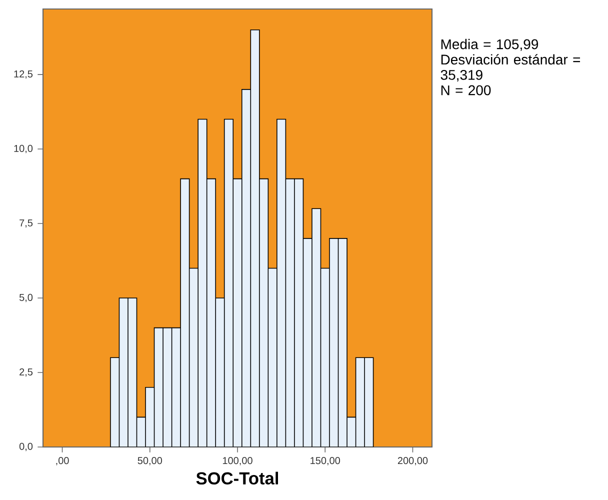 This screenshot has width=608, height=500. What do you see at coordinates (325, 461) in the screenshot?
I see `x-tick-label: 150,00` at bounding box center [325, 461].